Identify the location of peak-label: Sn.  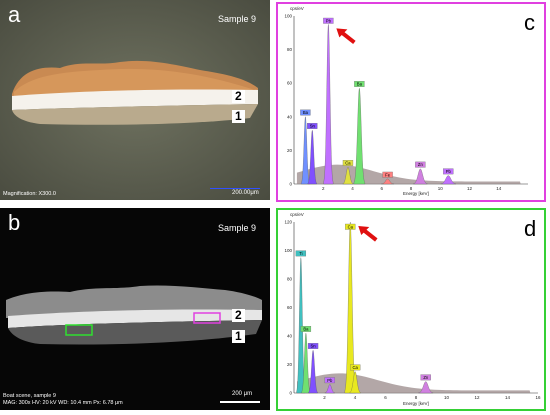
(314, 346).